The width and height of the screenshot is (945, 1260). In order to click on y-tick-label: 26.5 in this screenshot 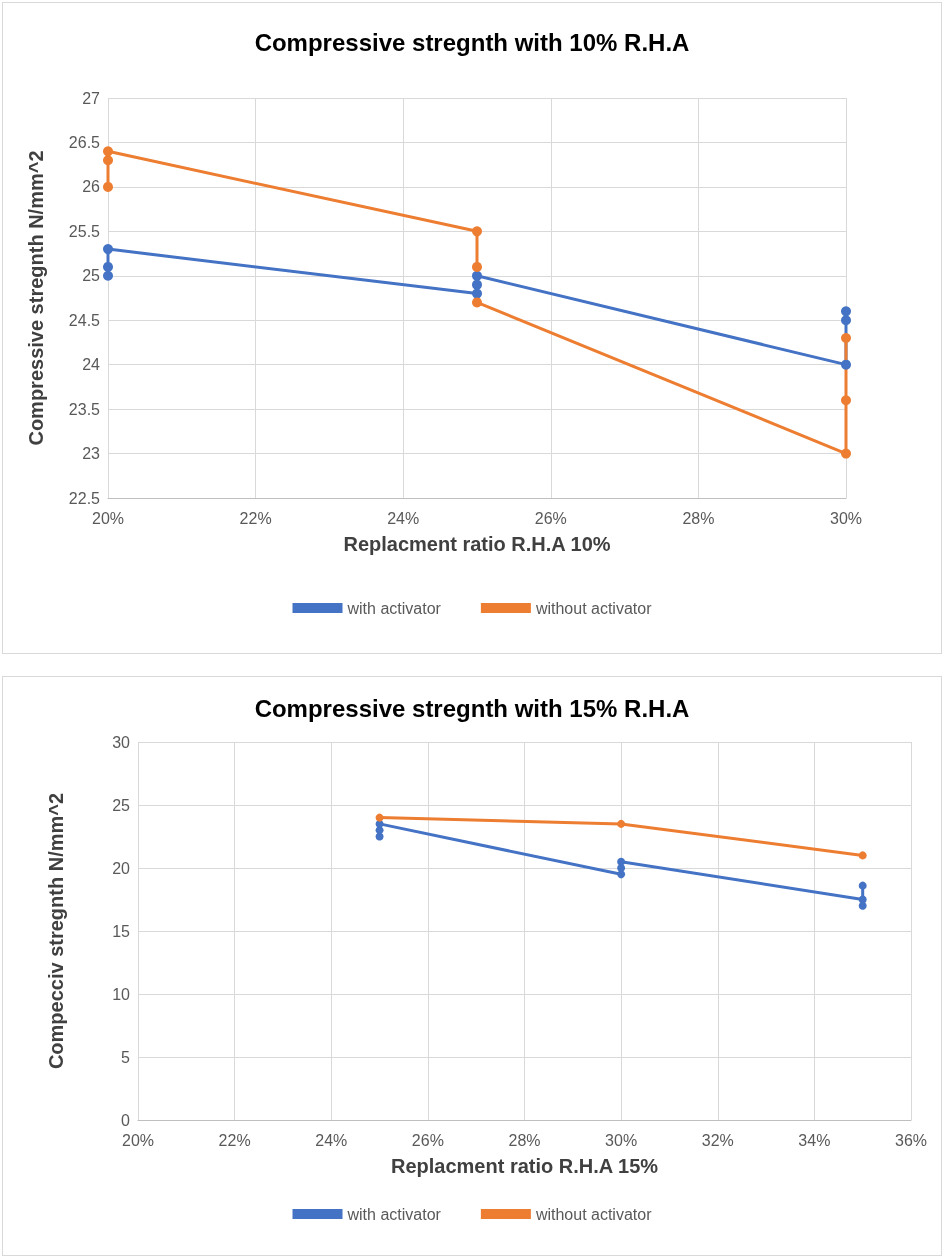, I will do `click(84, 142)`.